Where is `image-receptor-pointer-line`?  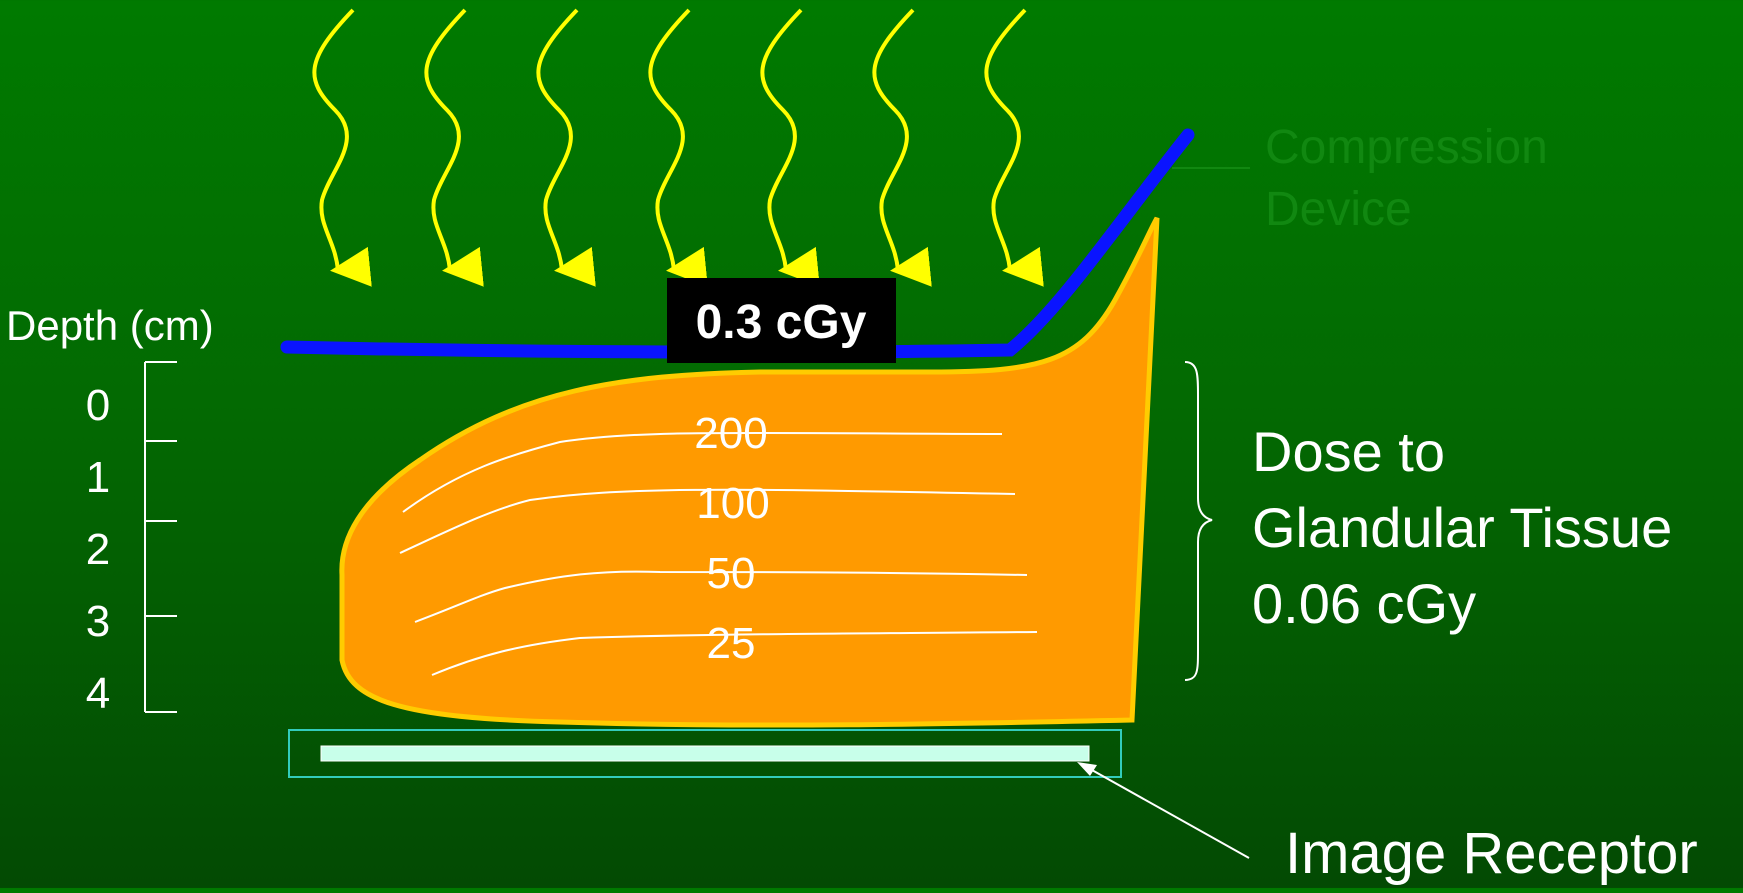 image-receptor-pointer-line is located at coordinates (1166, 811).